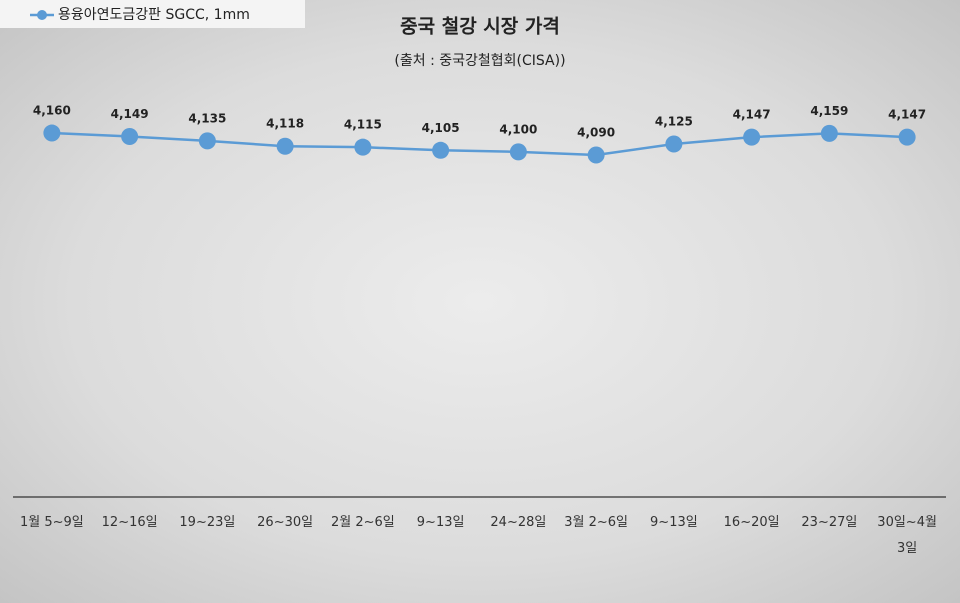 This screenshot has width=960, height=603. What do you see at coordinates (829, 111) in the screenshot?
I see `value-label: 4,159` at bounding box center [829, 111].